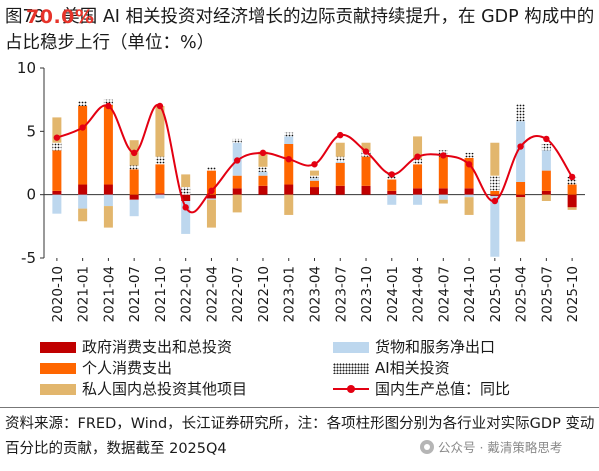 Image resolution: width=599 pixels, height=471 pixels. I want to click on x-tick-label: 2025-07, so click(547, 294).